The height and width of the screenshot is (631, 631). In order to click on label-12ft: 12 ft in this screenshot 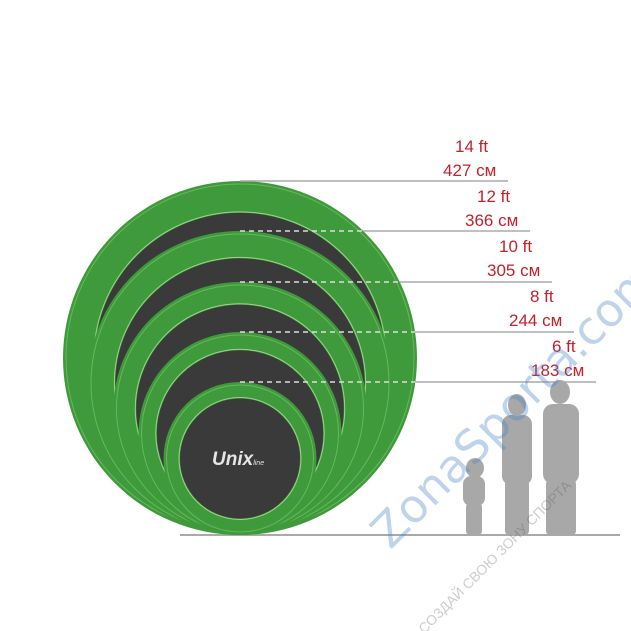, I will do `click(494, 196)`.